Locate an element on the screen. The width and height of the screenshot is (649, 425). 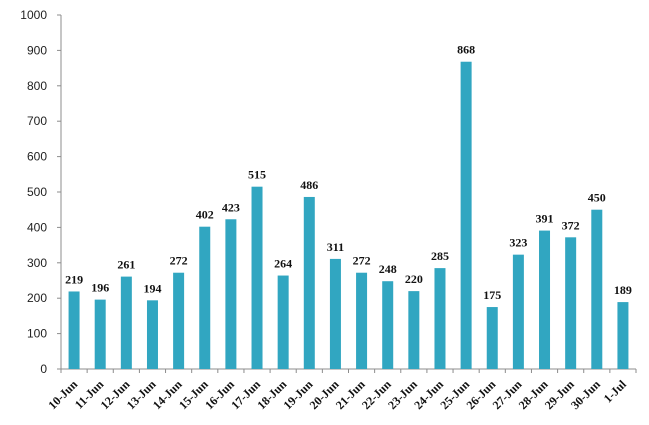
data-label: 261 is located at coordinates (126, 265).